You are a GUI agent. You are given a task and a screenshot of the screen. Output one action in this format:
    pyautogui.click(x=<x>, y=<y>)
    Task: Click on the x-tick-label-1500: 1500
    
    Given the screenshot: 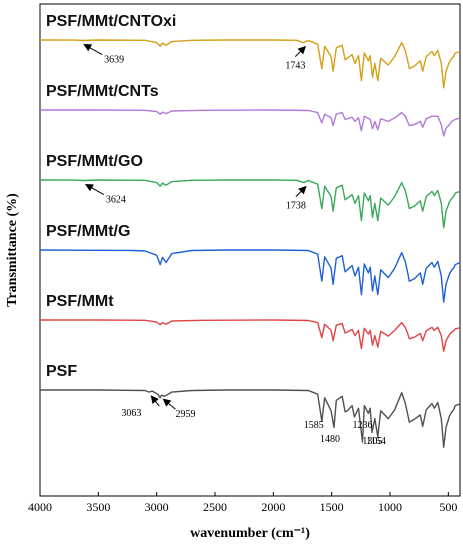 What is the action you would take?
    pyautogui.click(x=332, y=507)
    